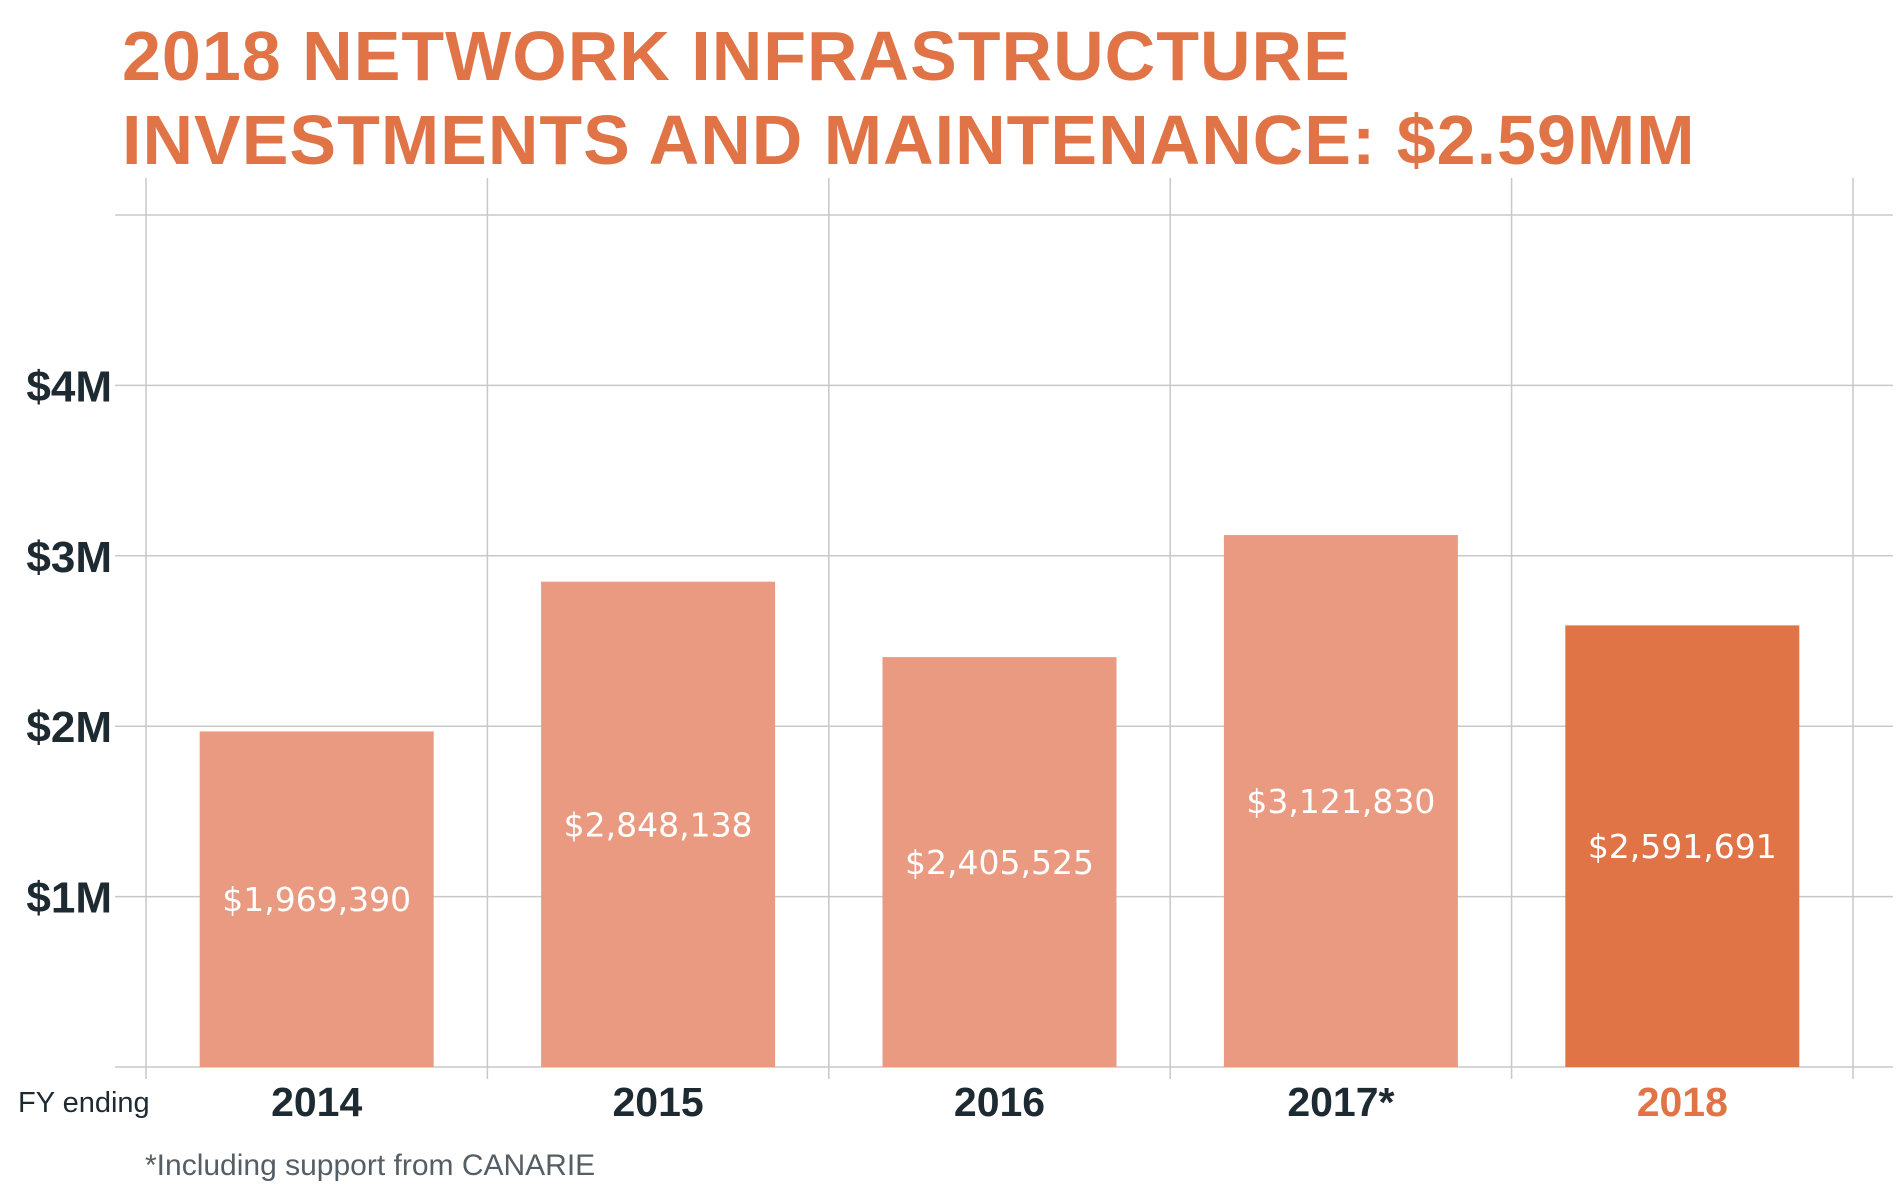 This screenshot has width=1900, height=1188. Describe the element at coordinates (370, 1165) in the screenshot. I see `footnote: *Including support from CANARIE` at that location.